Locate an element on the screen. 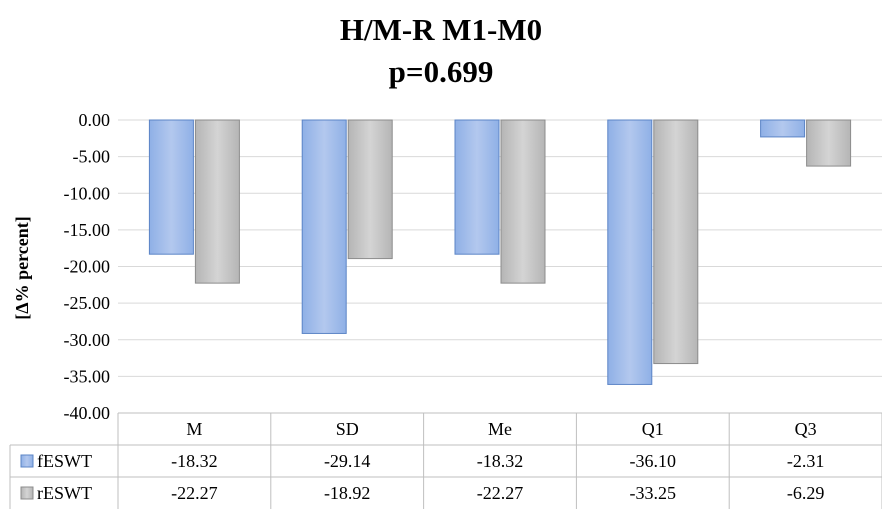 Image resolution: width=882 pixels, height=512 pixels. x-tick-label: Q3 is located at coordinates (806, 429).